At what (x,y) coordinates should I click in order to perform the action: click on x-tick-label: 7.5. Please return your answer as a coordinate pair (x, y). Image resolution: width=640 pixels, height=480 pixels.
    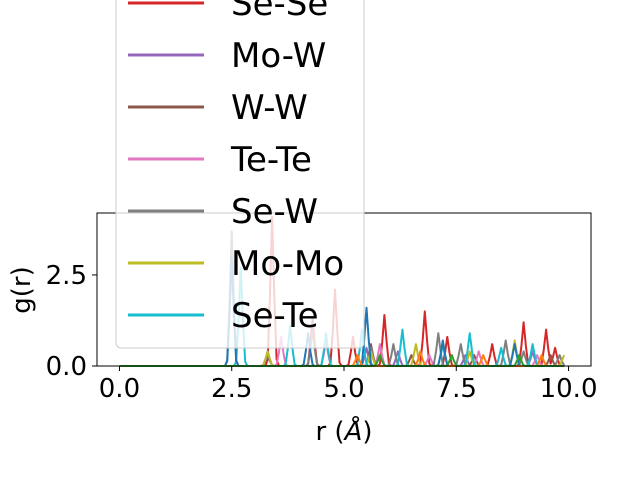
    Looking at the image, I should click on (456, 389).